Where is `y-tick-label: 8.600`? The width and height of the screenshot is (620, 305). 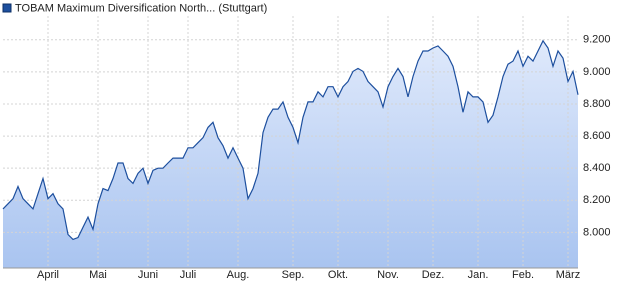 y-tick-label: 8.600 is located at coordinates (597, 136).